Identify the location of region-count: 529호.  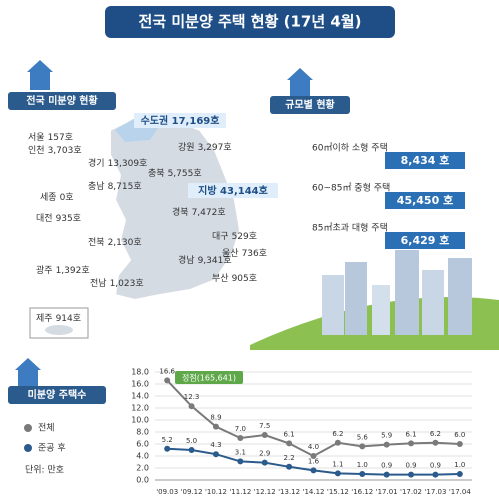
(244, 236).